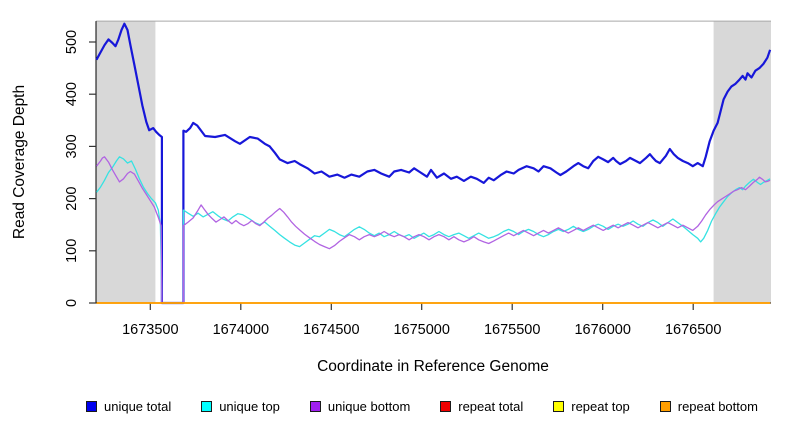  Describe the element at coordinates (693, 330) in the screenshot. I see `x-tick-label: 1676500` at that location.